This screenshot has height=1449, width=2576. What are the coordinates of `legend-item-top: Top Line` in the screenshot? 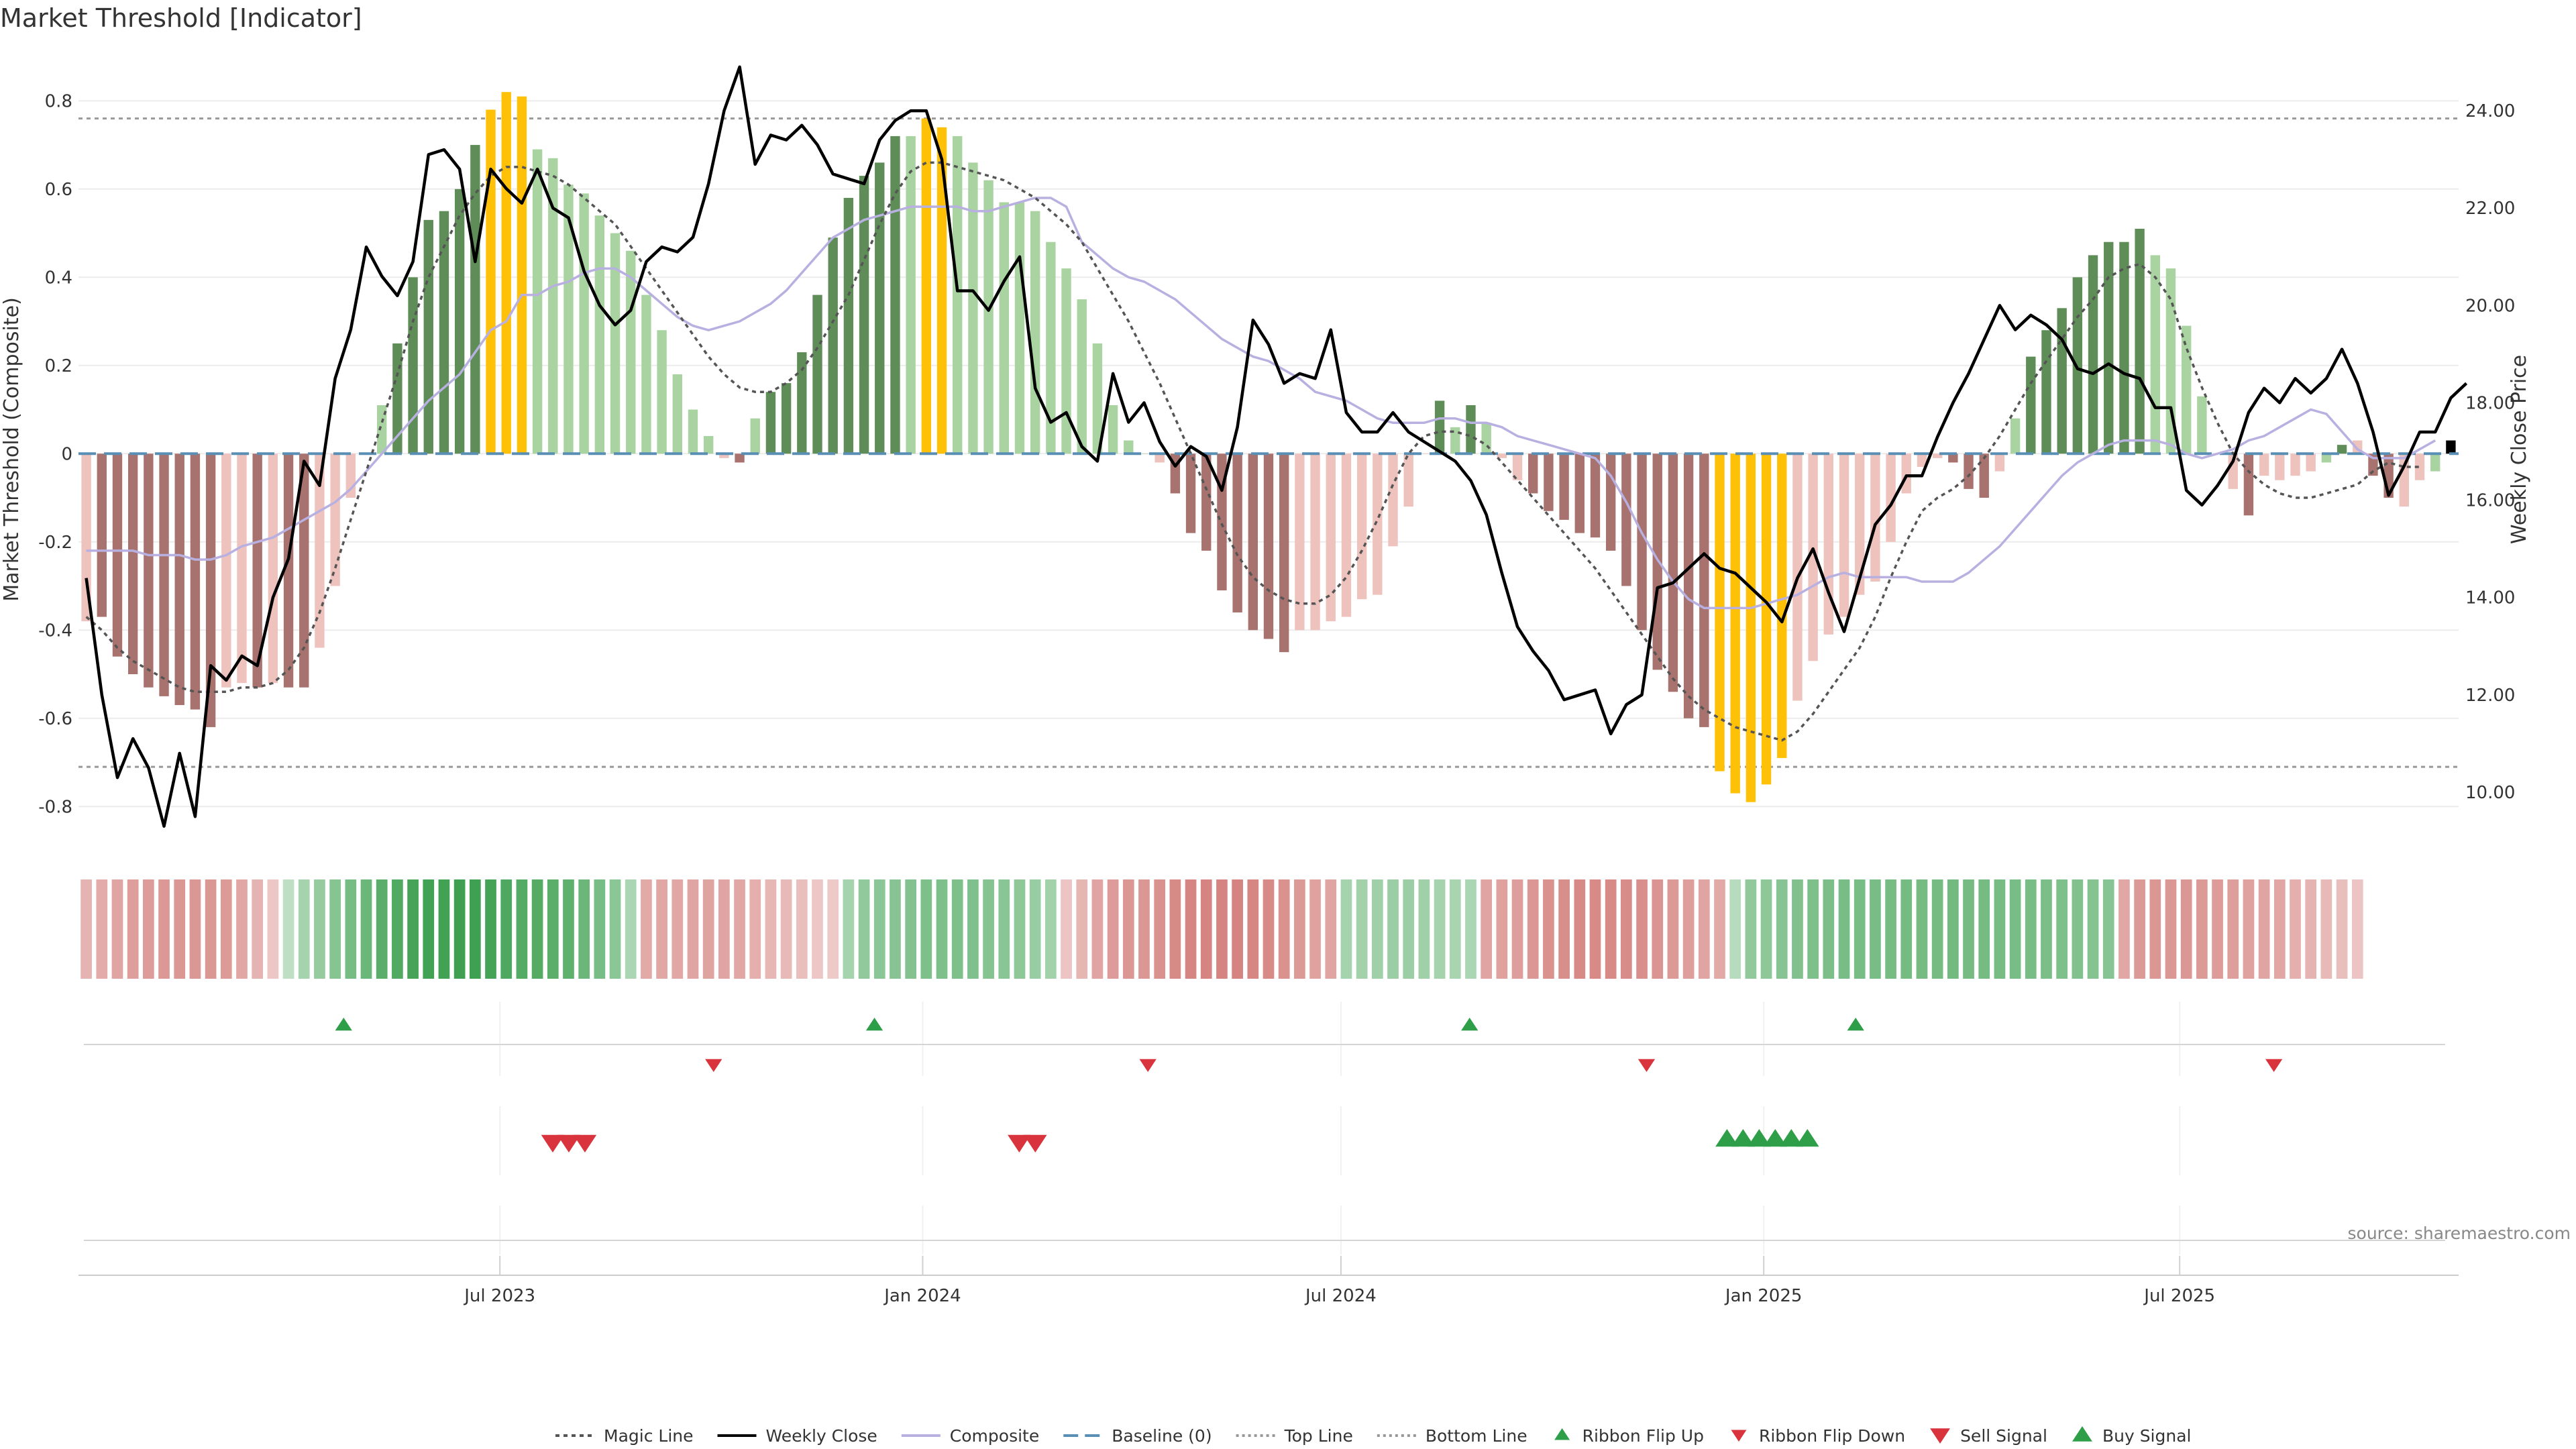 It's located at (1294, 1436).